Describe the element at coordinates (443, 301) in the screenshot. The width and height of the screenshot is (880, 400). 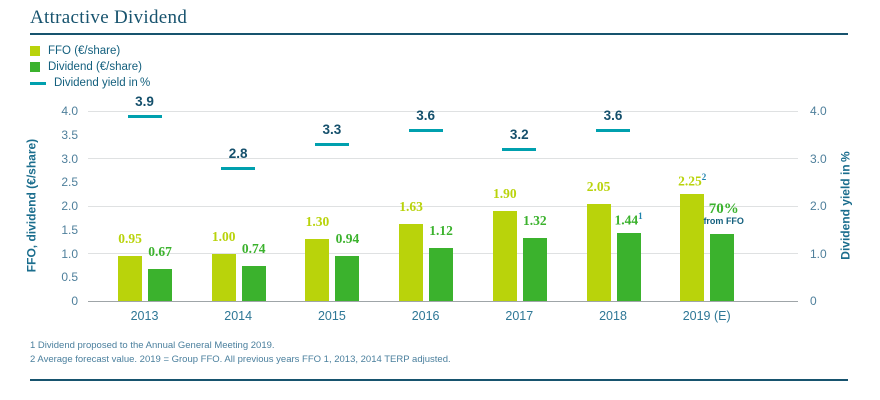
I see `x-axis-baseline` at that location.